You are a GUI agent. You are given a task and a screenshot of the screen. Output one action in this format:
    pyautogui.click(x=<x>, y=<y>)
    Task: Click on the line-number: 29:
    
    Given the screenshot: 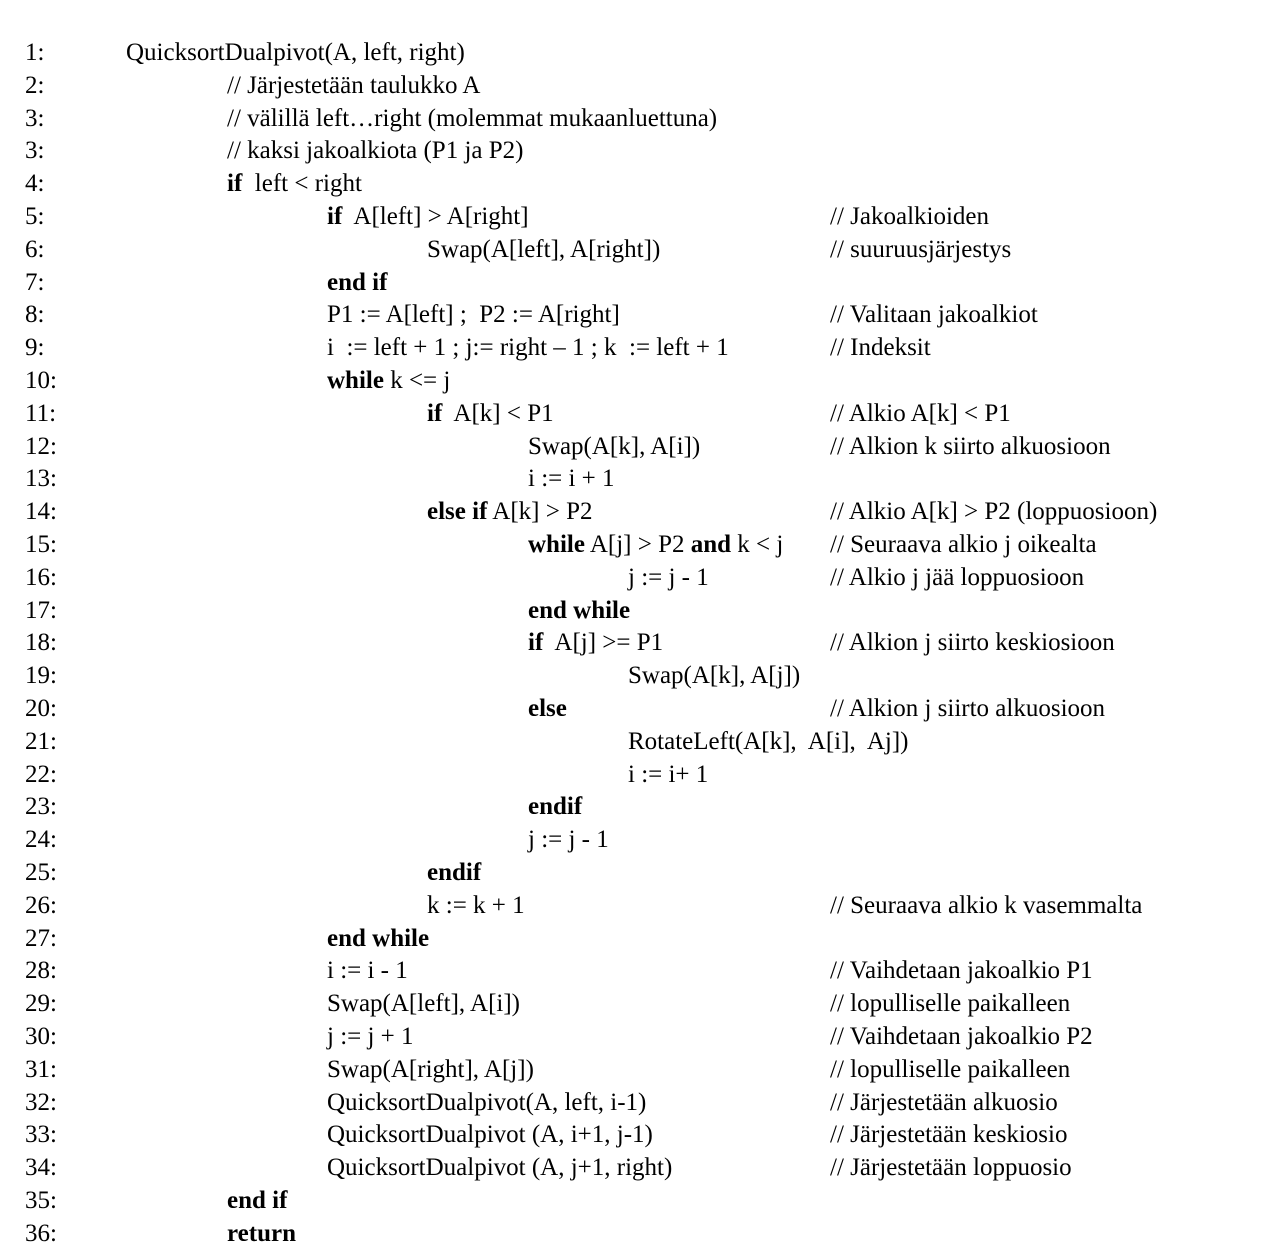 What is the action you would take?
    pyautogui.click(x=41, y=1004)
    